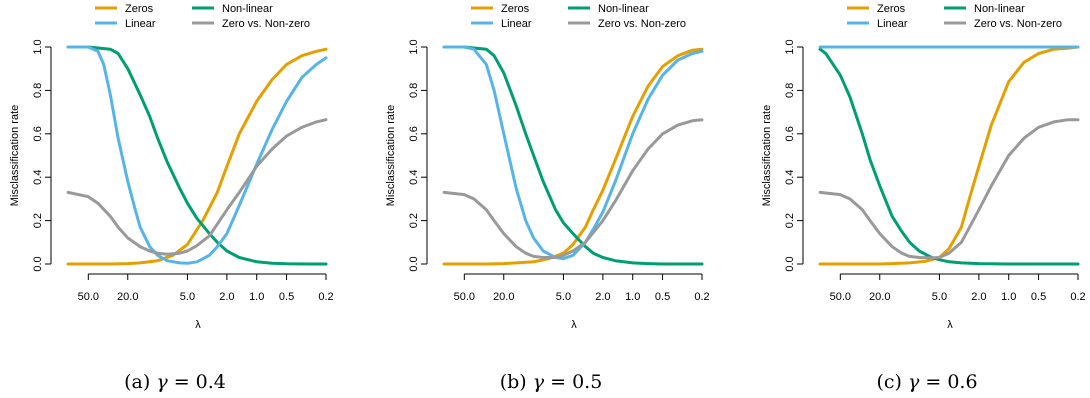  What do you see at coordinates (175, 382) in the screenshot?
I see `panel-caption: (a) γ = 0.4` at bounding box center [175, 382].